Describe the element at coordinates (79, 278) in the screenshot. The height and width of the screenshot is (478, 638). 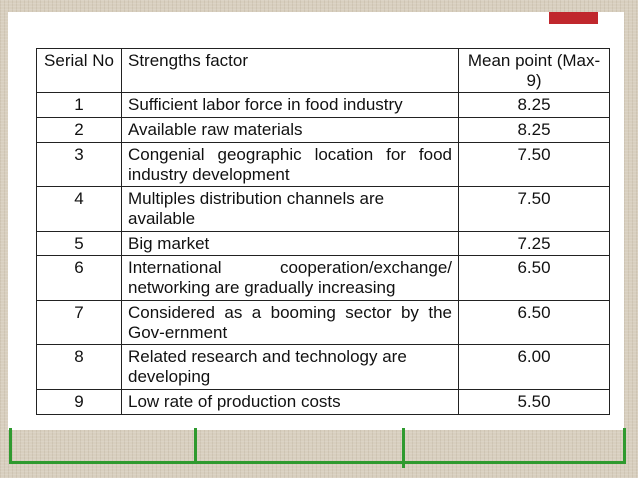
I see `cell-serial: 6` at that location.